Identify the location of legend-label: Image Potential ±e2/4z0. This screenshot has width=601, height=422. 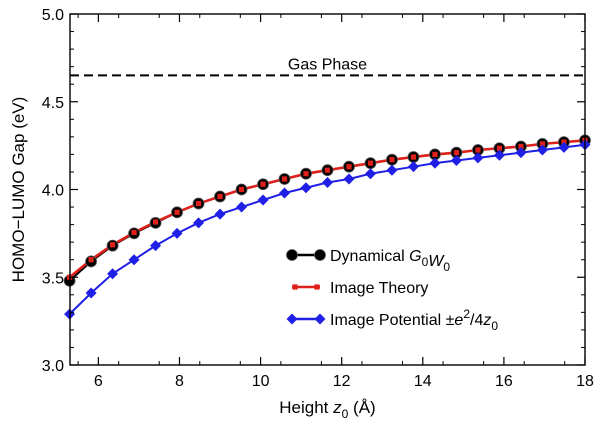
(414, 320).